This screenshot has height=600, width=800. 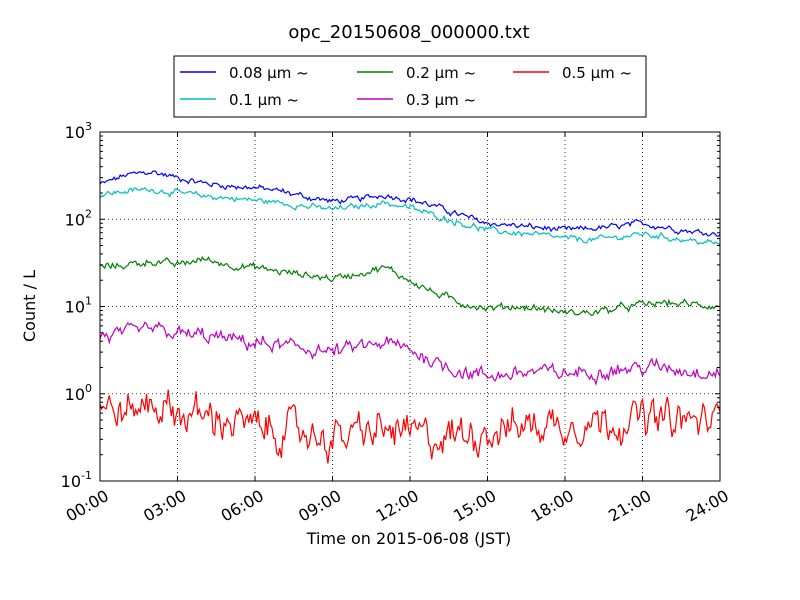 I want to click on legend-label: 0.3 μm ~, so click(x=441, y=100).